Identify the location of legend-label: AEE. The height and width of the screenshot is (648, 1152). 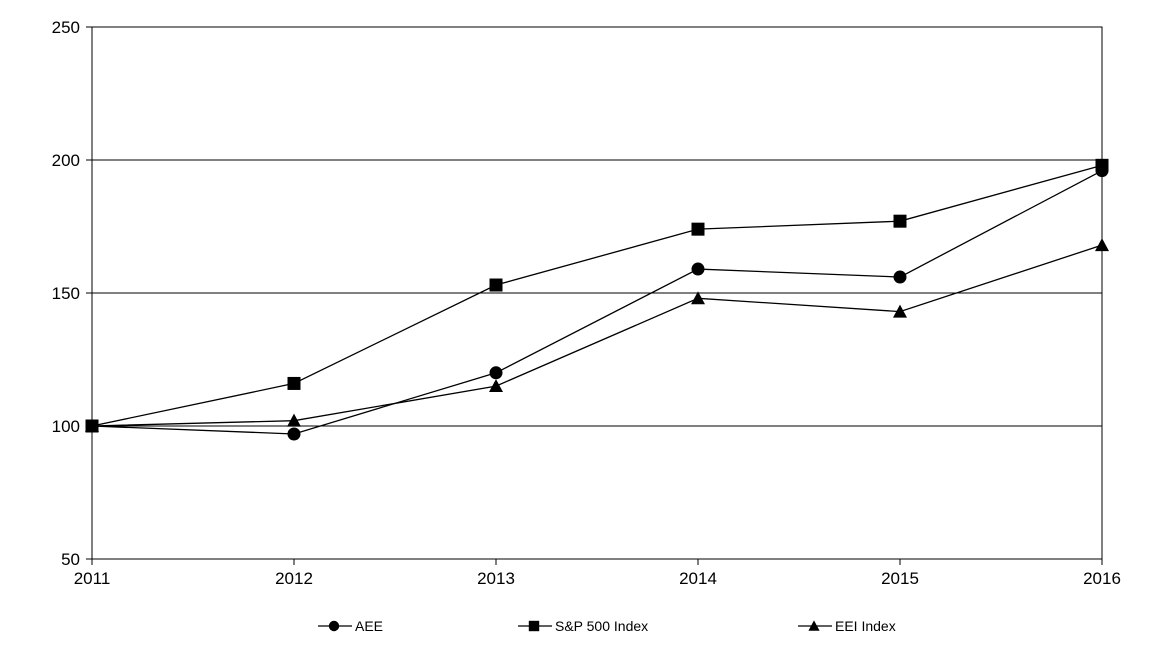
(369, 626).